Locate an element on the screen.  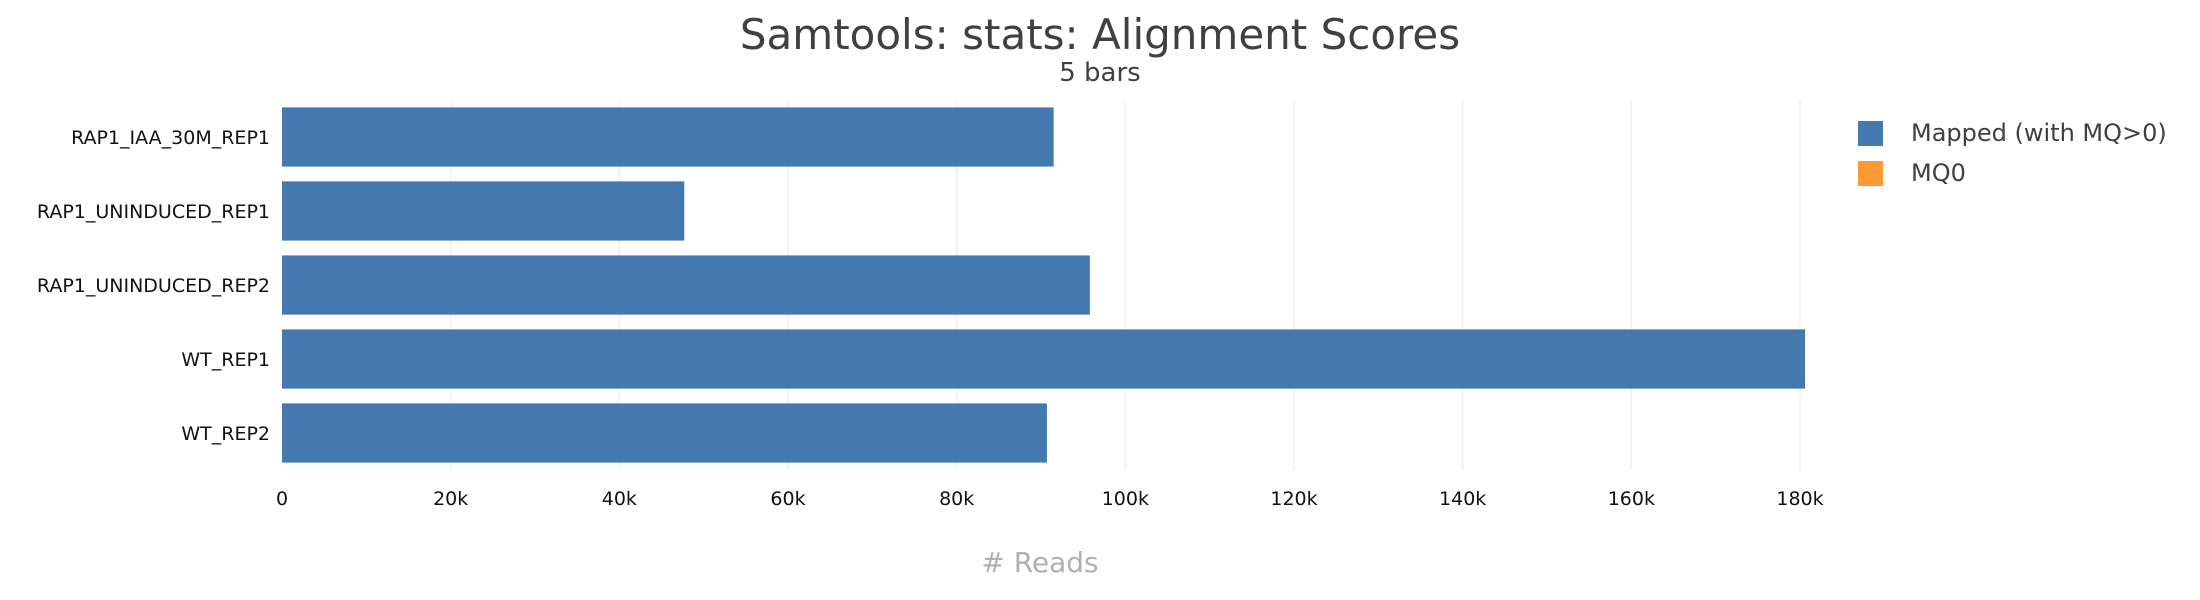
legend-swatch-mapped is located at coordinates (1870, 133).